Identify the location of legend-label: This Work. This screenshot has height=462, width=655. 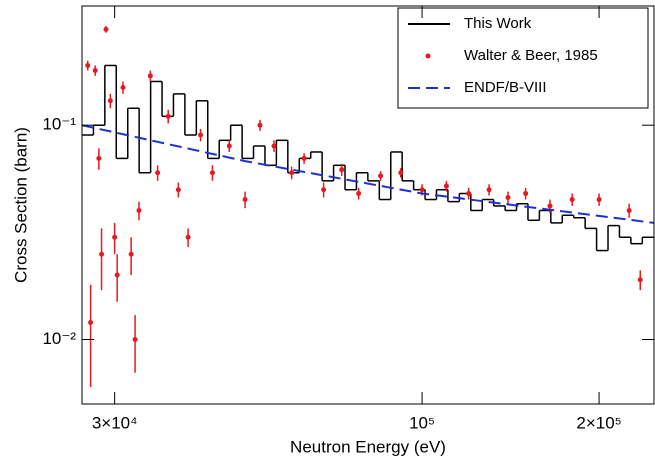
(498, 23).